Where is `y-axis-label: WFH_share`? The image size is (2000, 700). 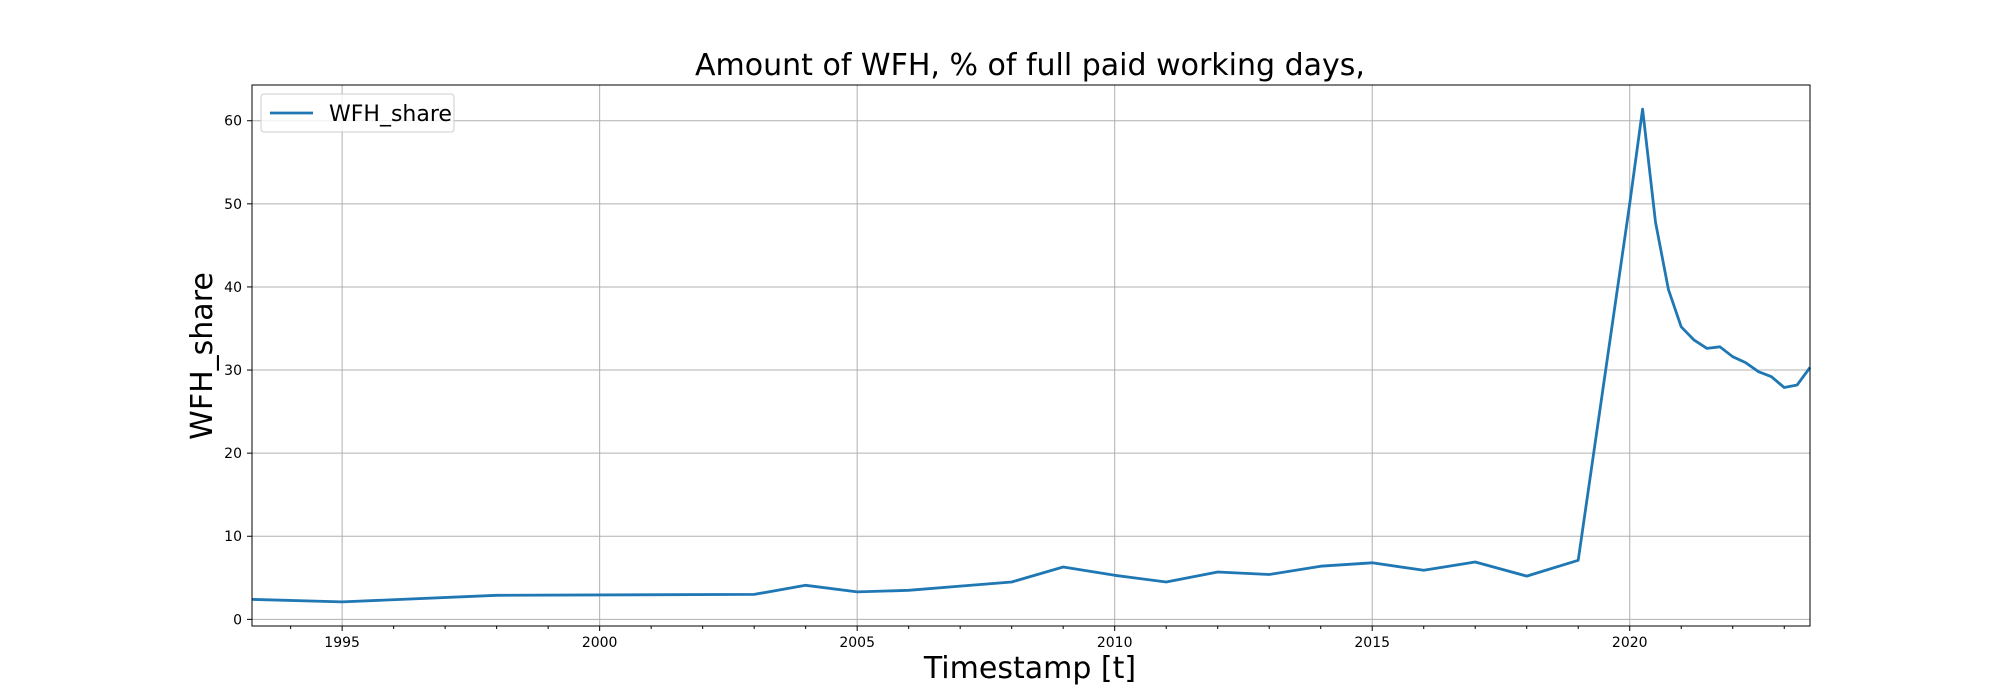
y-axis-label: WFH_share is located at coordinates (202, 356).